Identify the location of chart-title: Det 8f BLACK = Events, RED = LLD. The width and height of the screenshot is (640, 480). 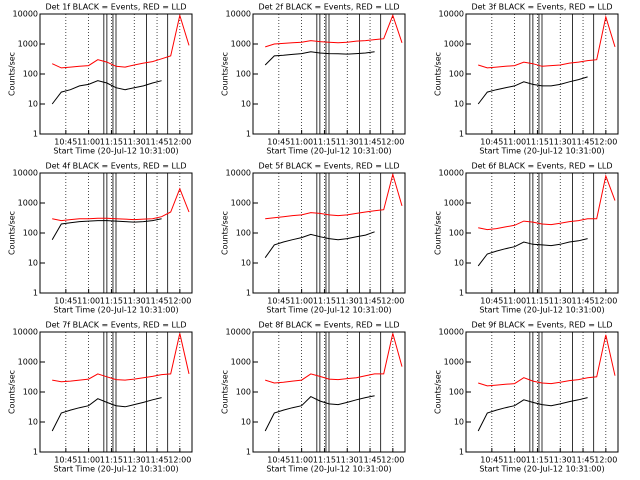
(328, 325).